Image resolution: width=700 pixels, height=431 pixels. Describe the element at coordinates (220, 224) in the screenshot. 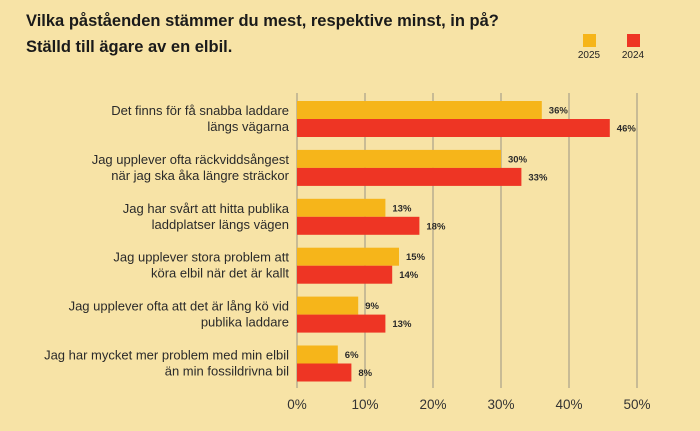

I see `category-label-2-line-1: laddplatser längs vägen` at that location.